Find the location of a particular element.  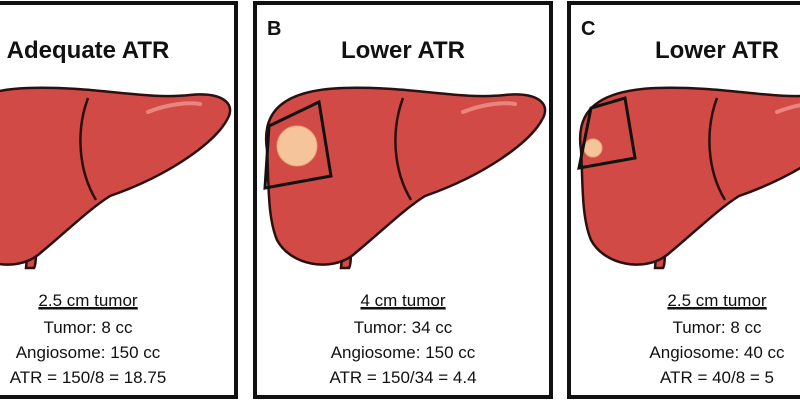

panel-letter: B is located at coordinates (274, 29).